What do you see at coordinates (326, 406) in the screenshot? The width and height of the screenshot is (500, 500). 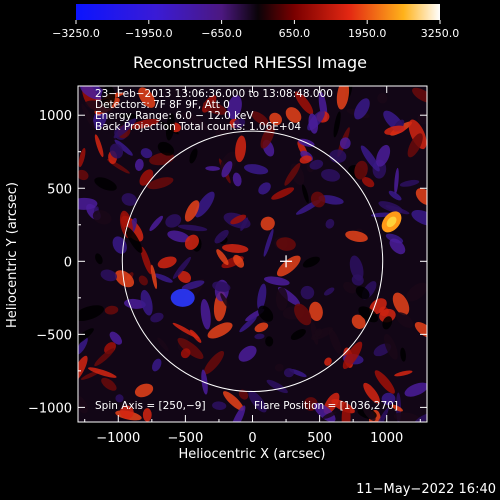 I see `flare-position-label: Flare Position = [1036,270]` at bounding box center [326, 406].